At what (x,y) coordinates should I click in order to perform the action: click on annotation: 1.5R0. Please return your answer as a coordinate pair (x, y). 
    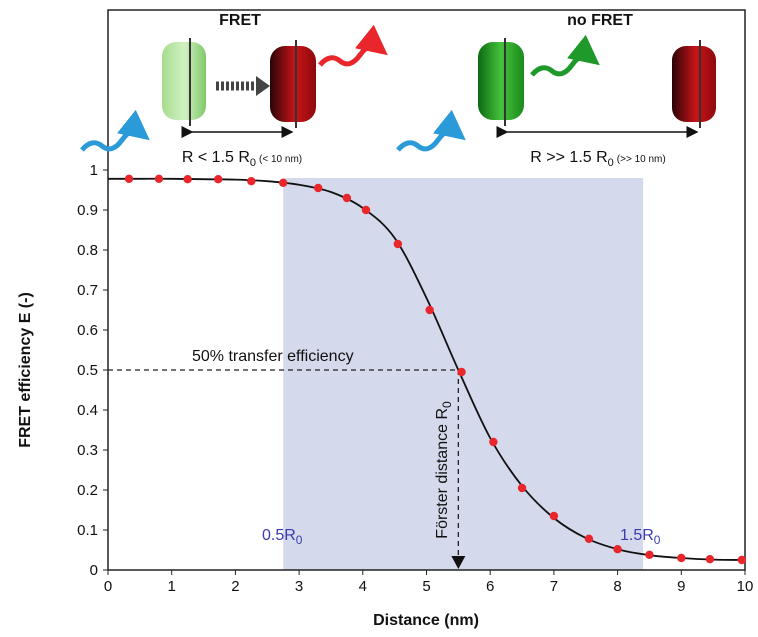
    Looking at the image, I should click on (640, 537).